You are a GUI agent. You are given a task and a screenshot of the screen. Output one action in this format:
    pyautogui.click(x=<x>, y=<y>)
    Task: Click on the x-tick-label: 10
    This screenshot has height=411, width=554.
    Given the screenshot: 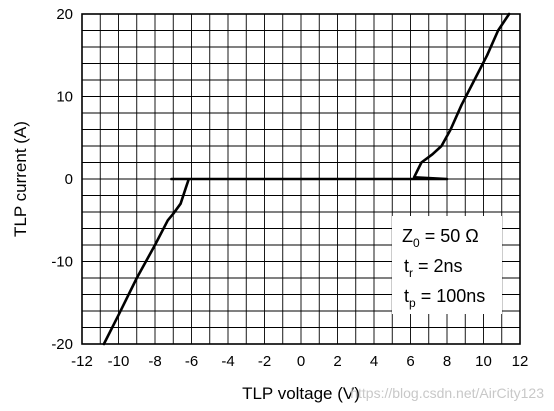 What is the action you would take?
    pyautogui.click(x=483, y=361)
    